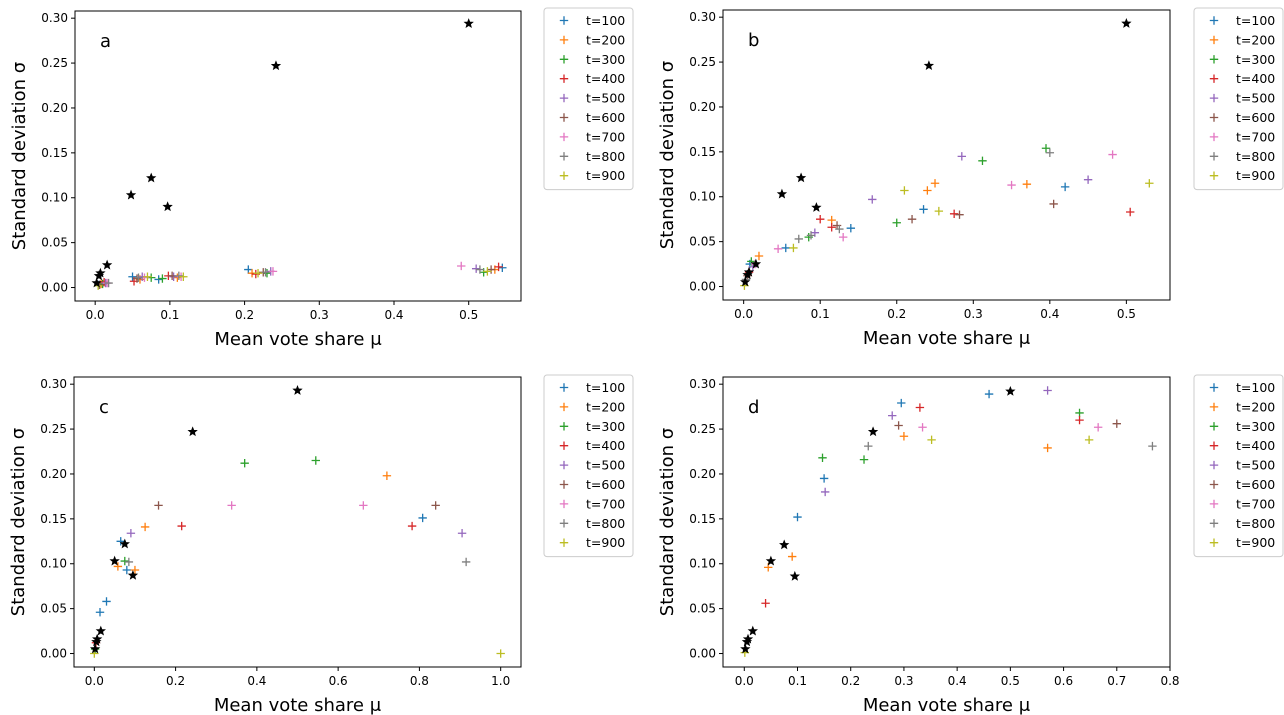  Describe the element at coordinates (702, 609) in the screenshot. I see `y-tick-label: 0.05` at that location.